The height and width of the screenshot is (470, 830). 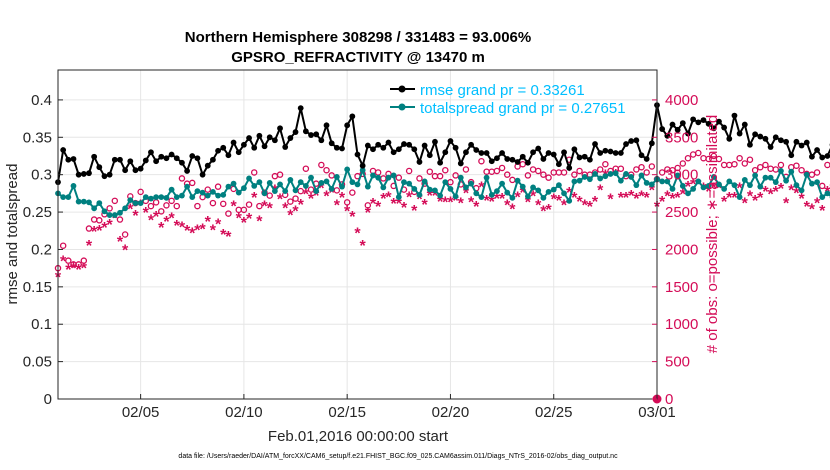 What do you see at coordinates (681, 249) in the screenshot?
I see `y-right-tick-label: 2000` at bounding box center [681, 249].